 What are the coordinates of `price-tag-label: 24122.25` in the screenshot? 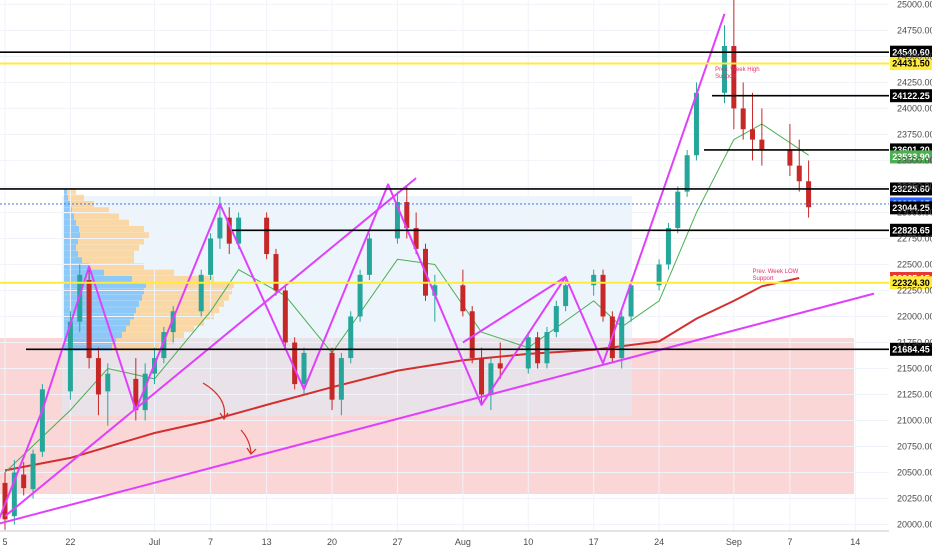 It's located at (911, 96).